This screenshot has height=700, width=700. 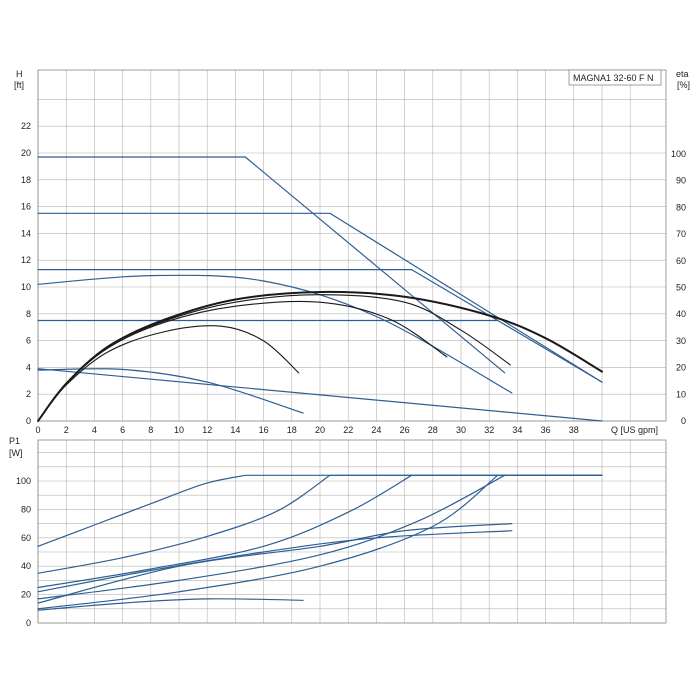 What do you see at coordinates (292, 430) in the screenshot?
I see `x-tick-label: 18` at bounding box center [292, 430].